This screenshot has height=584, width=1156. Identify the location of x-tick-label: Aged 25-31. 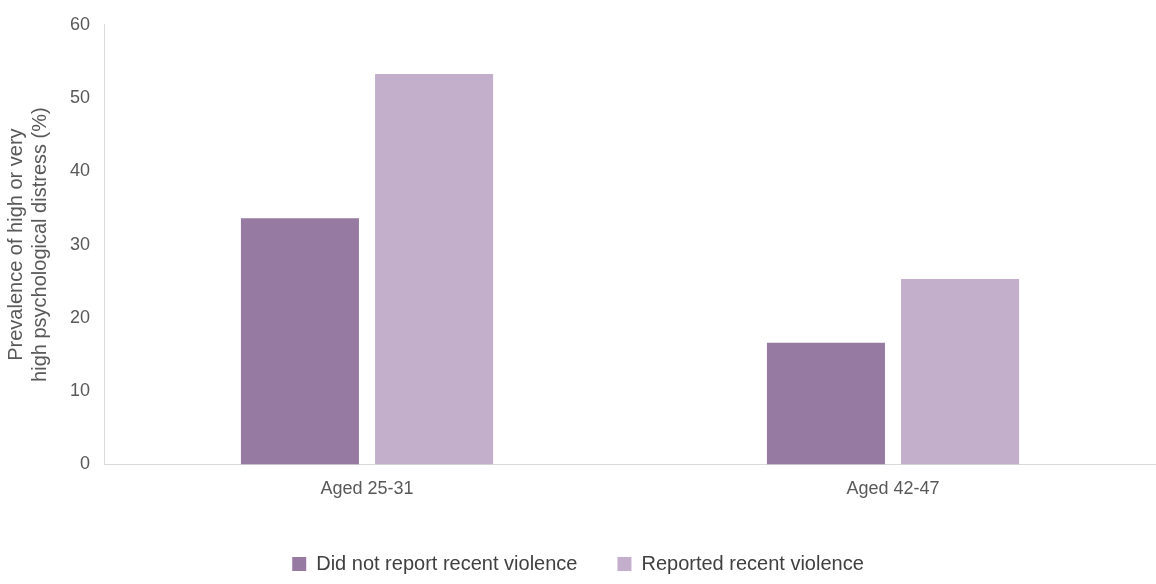
(367, 488).